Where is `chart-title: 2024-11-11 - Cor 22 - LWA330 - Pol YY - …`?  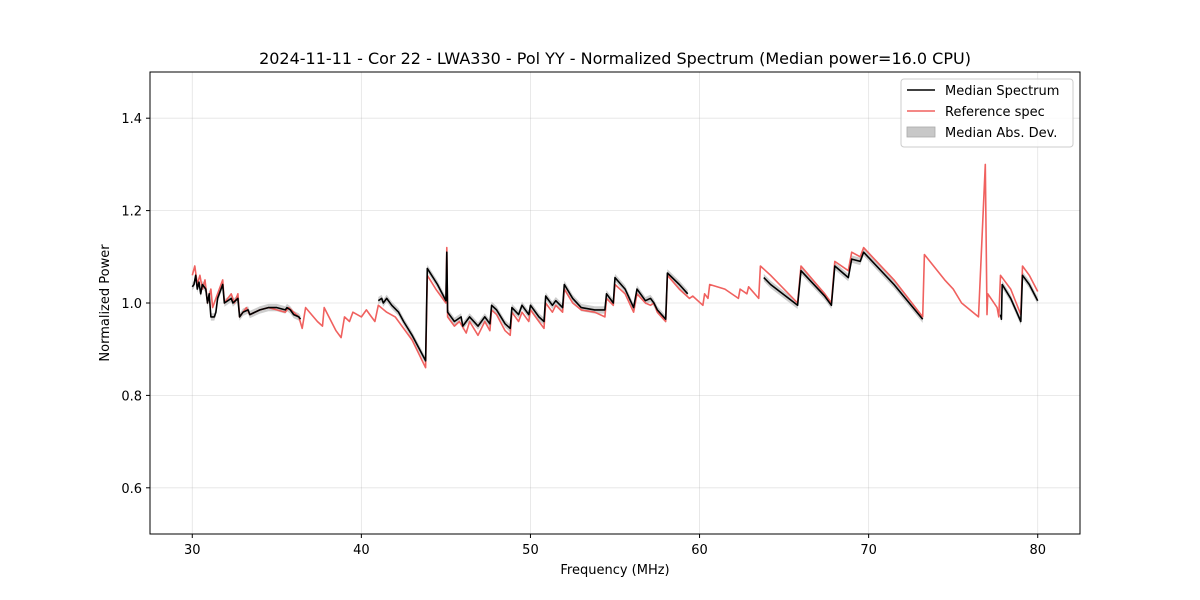
chart-title: 2024-11-11 - Cor 22 - LWA330 - Pol YY - … is located at coordinates (615, 58).